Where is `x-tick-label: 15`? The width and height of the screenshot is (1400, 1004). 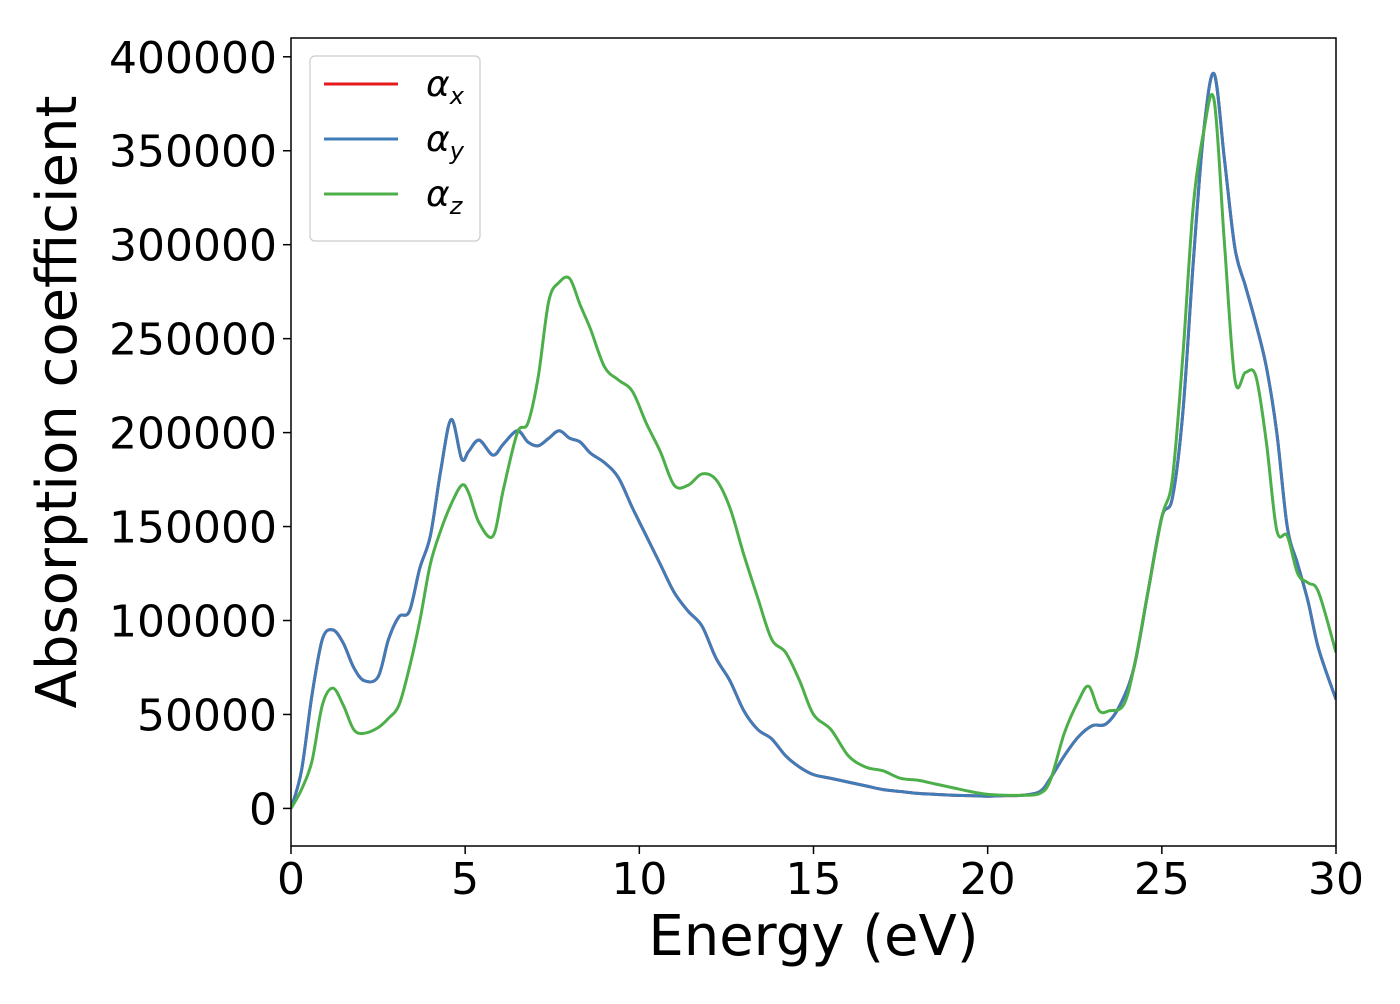
x-tick-label: 15 is located at coordinates (814, 879).